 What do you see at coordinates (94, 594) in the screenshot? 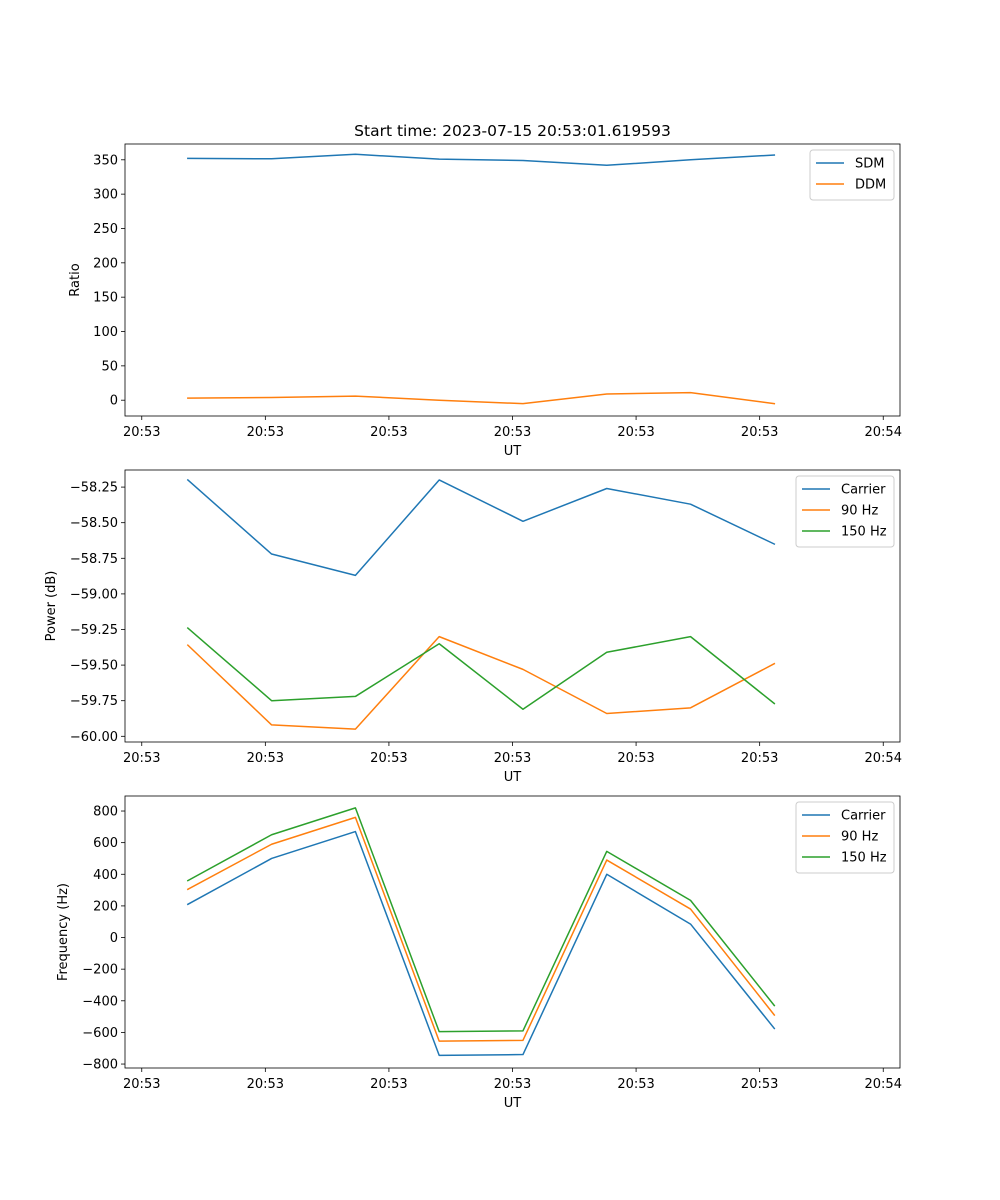
I see `y-tick-label: −59.00` at bounding box center [94, 594].